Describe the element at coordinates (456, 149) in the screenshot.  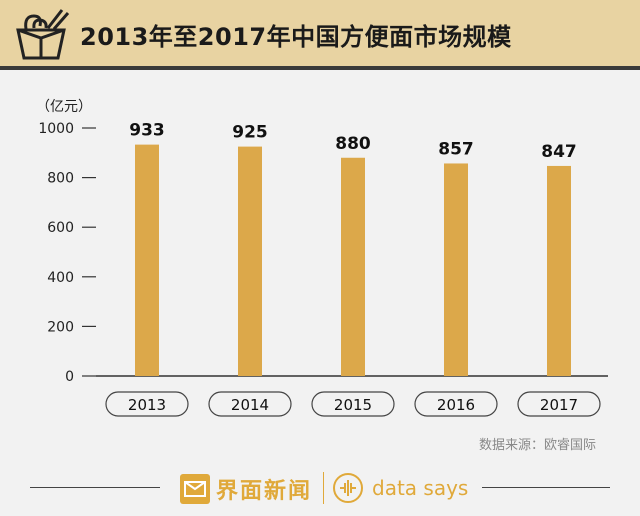
I see `data-label: 857` at that location.